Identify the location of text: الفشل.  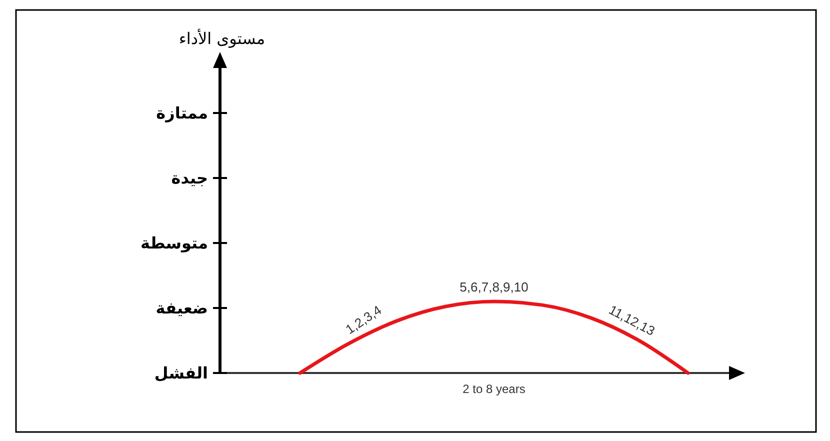
(181, 373).